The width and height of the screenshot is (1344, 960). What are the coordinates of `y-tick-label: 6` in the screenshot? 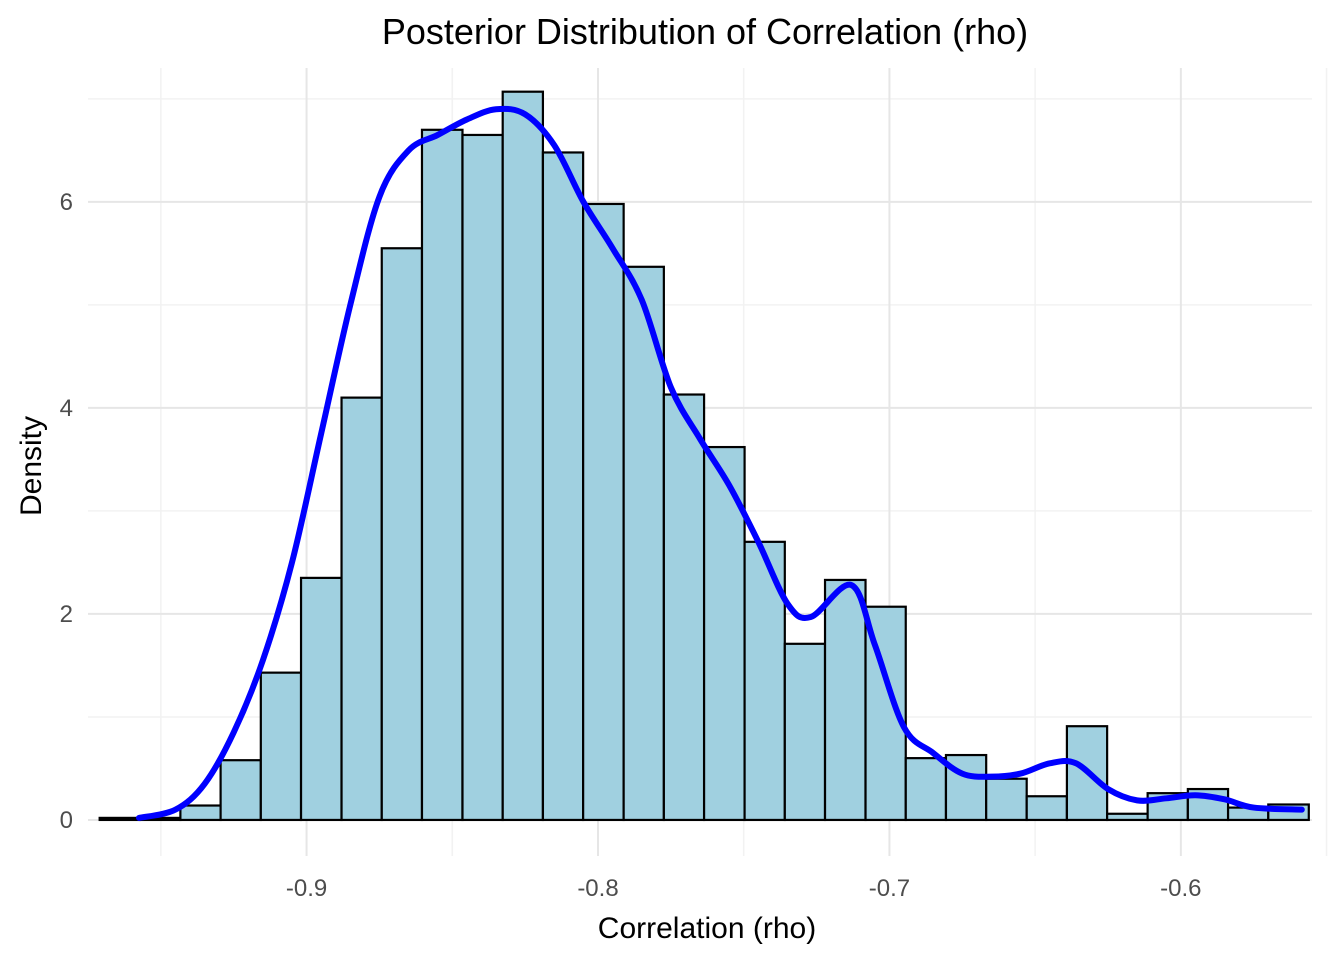 It's located at (66, 202).